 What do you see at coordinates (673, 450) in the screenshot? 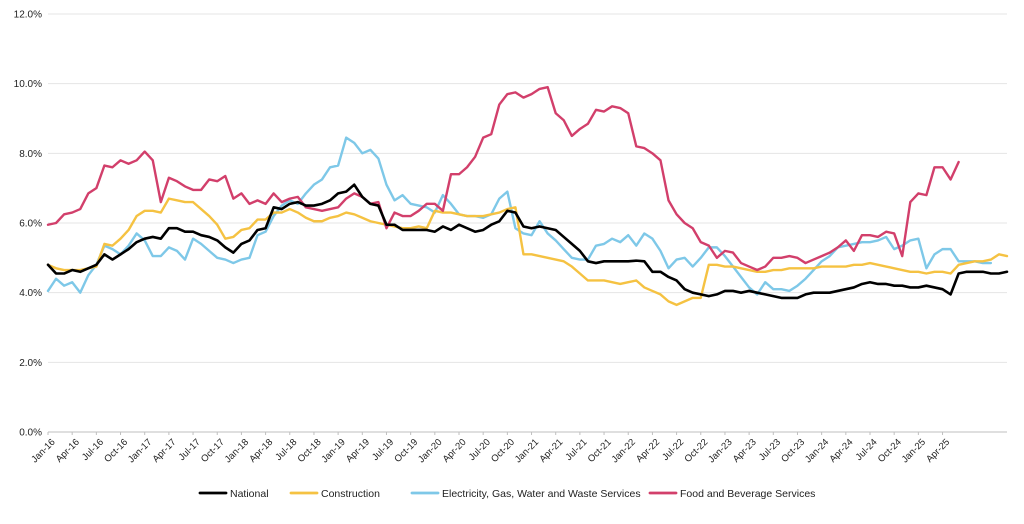
I see `x-tick-label: Jul-22` at bounding box center [673, 450].